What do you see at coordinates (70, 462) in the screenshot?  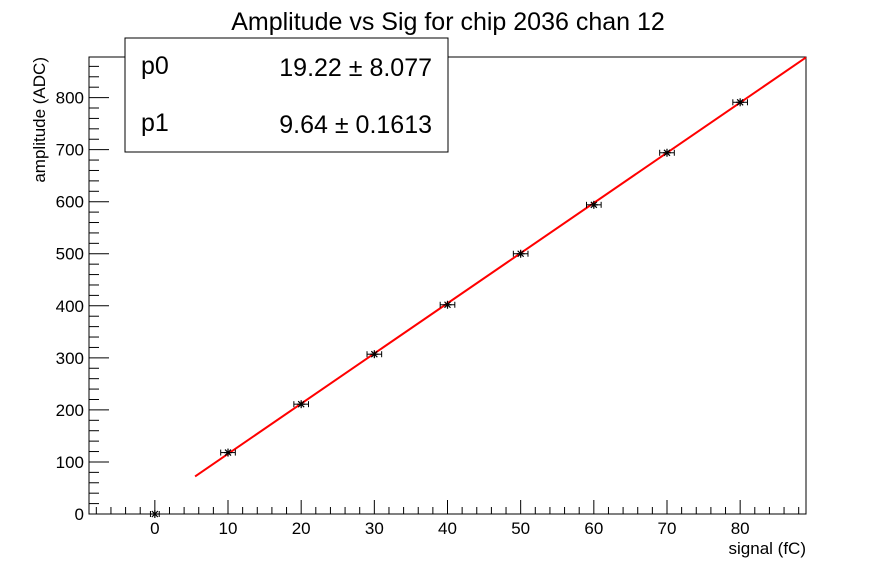 I see `y-tick-label: 100` at bounding box center [70, 462].